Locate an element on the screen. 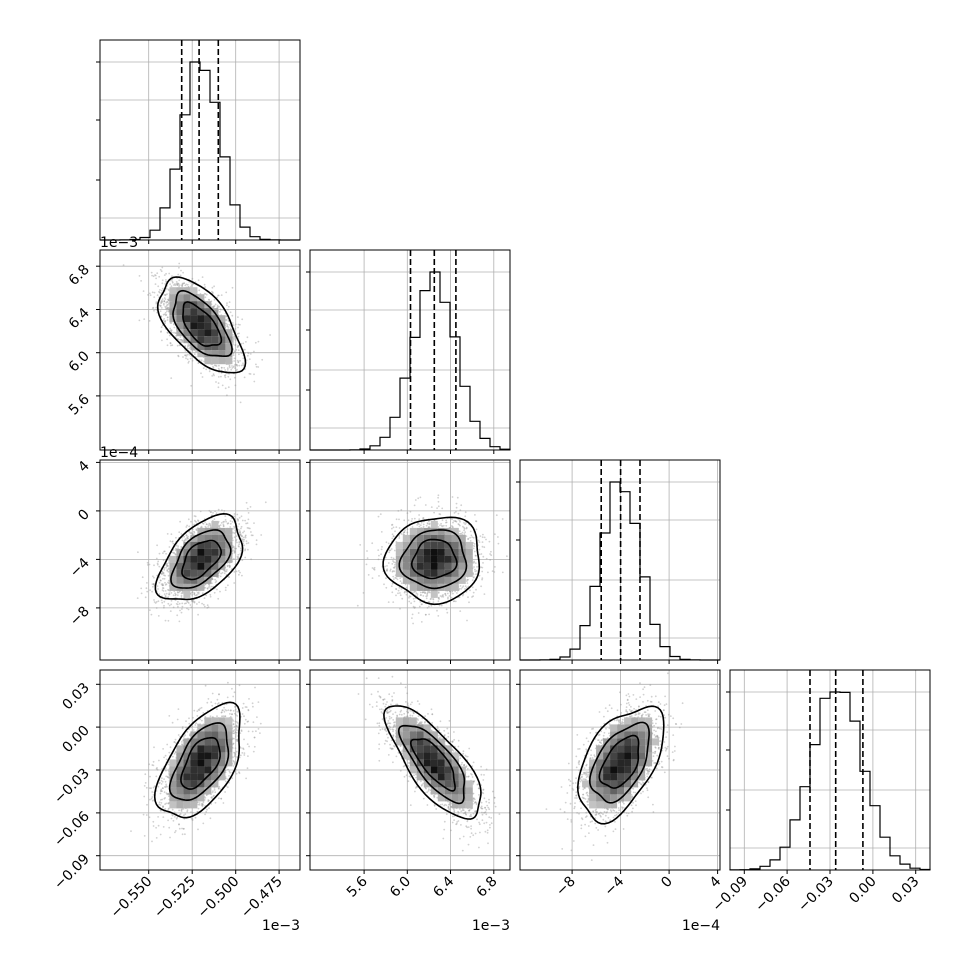  y-tick-label: 6.4 is located at coordinates (79, 318).